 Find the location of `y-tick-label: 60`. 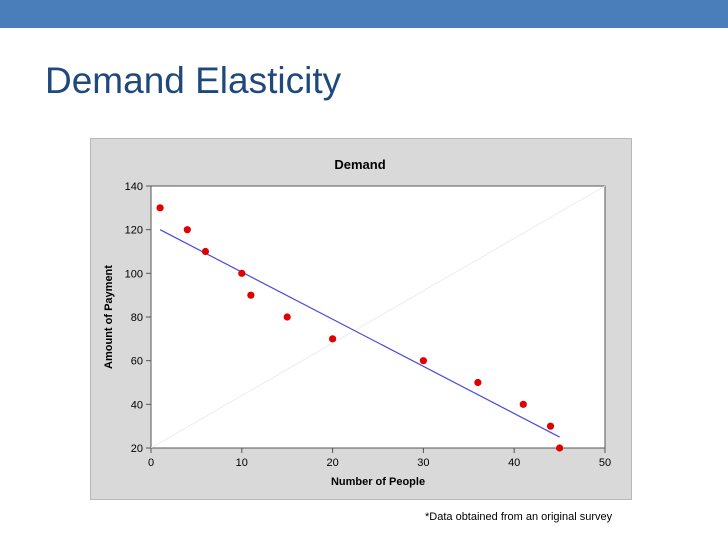

y-tick-label: 60 is located at coordinates (137, 362).